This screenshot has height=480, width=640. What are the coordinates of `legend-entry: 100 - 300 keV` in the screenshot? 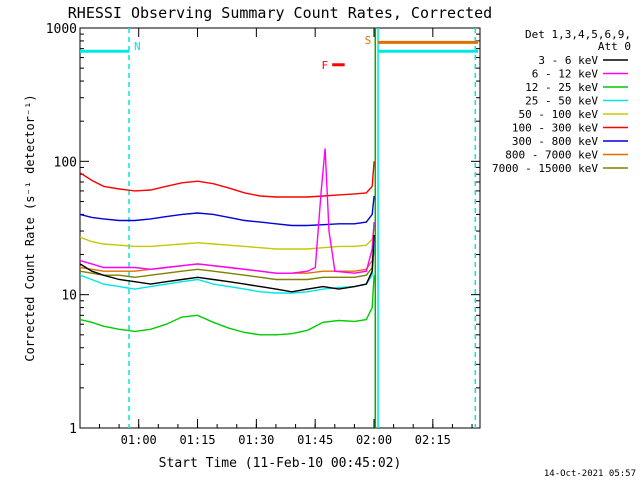 It's located at (555, 128).